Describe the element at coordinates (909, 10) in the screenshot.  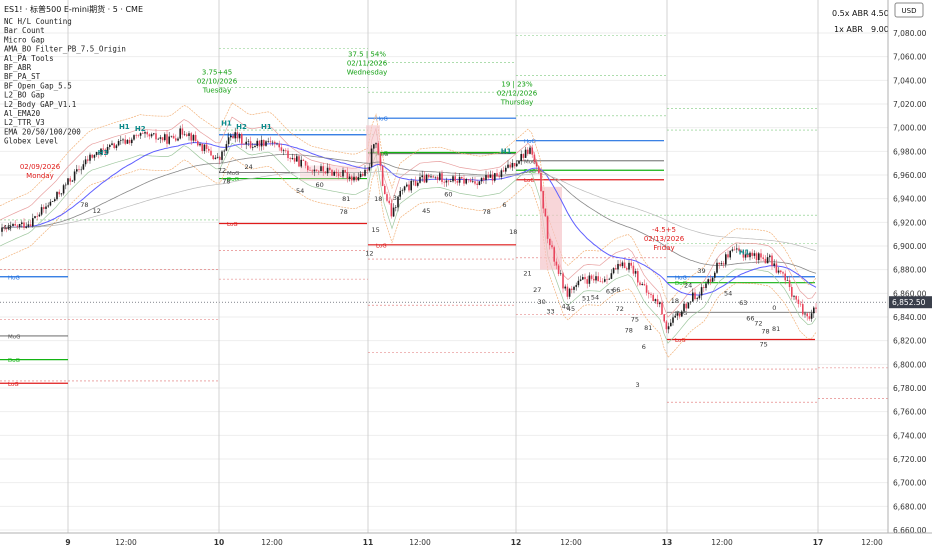
I see `currency-button` at that location.